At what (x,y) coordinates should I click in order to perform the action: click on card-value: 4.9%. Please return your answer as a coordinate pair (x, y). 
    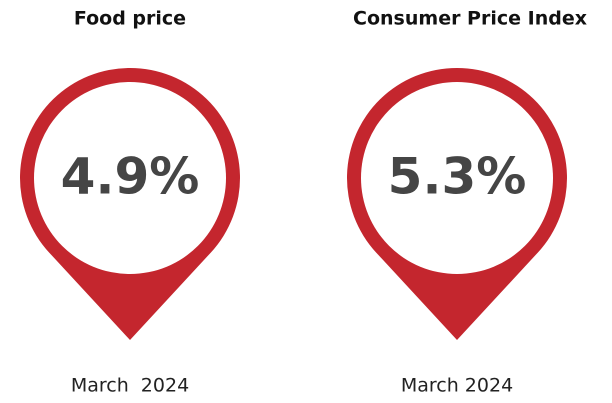
    Looking at the image, I should click on (130, 177).